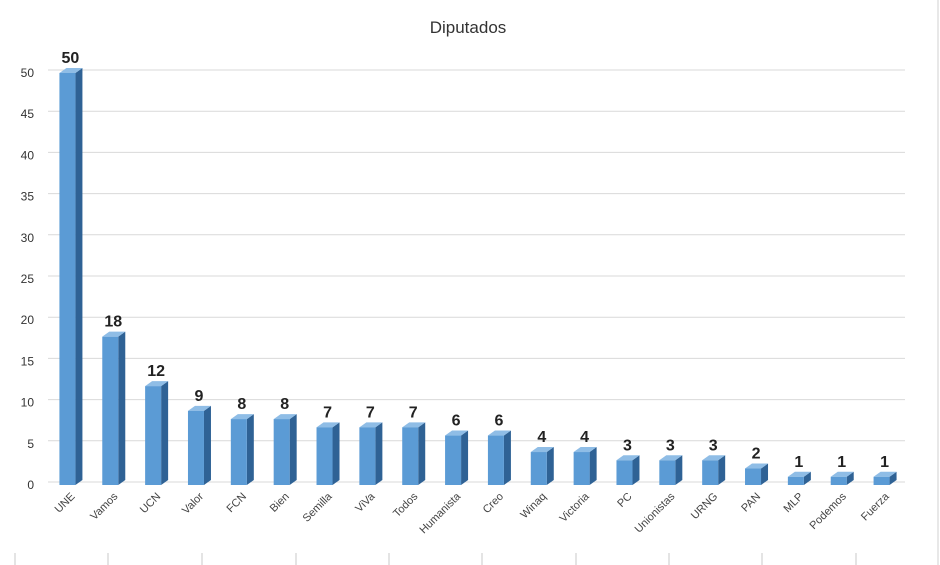  I want to click on data-label: 18, so click(113, 322).